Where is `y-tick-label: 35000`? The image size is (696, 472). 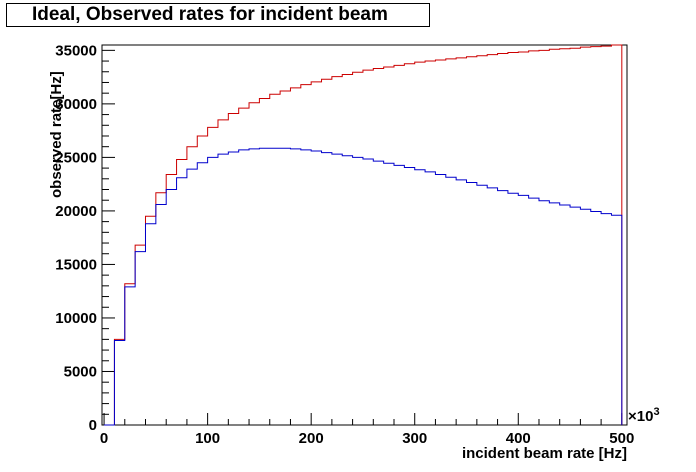 y-tick-label: 35000 is located at coordinates (76, 50).